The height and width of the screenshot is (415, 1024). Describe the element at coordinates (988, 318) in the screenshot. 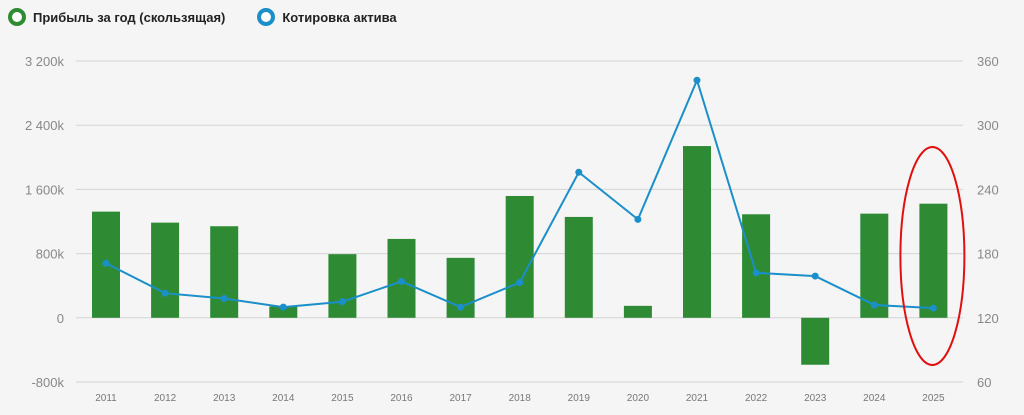

I see `right-axis-tick: 120` at that location.